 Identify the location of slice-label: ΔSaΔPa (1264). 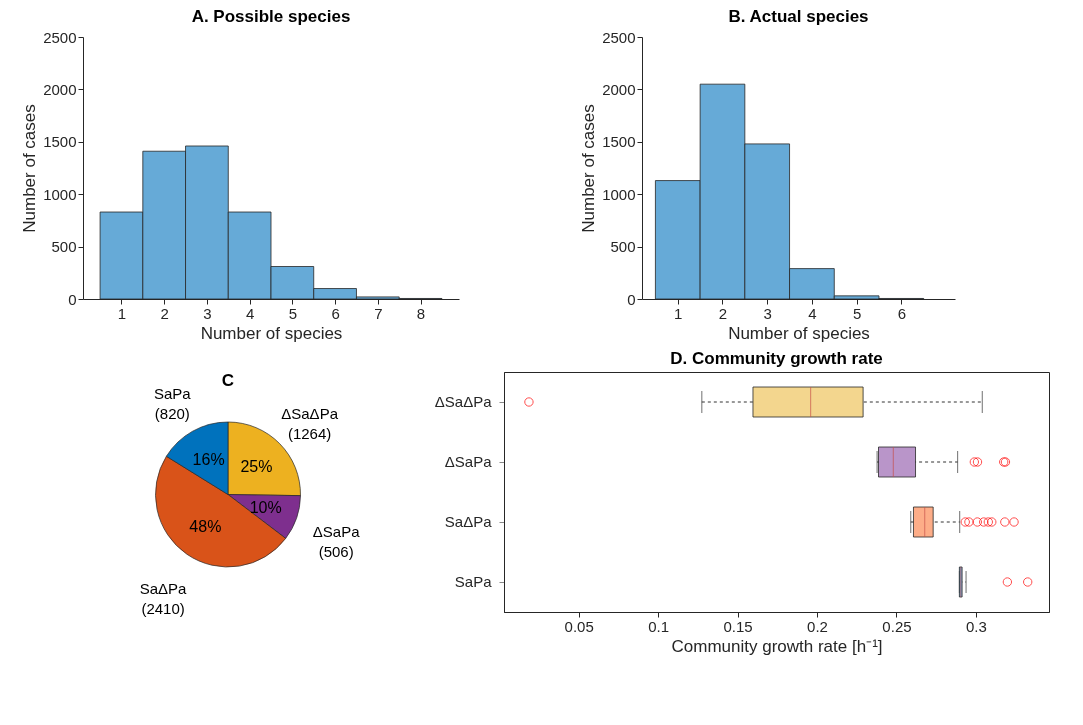
(310, 424).